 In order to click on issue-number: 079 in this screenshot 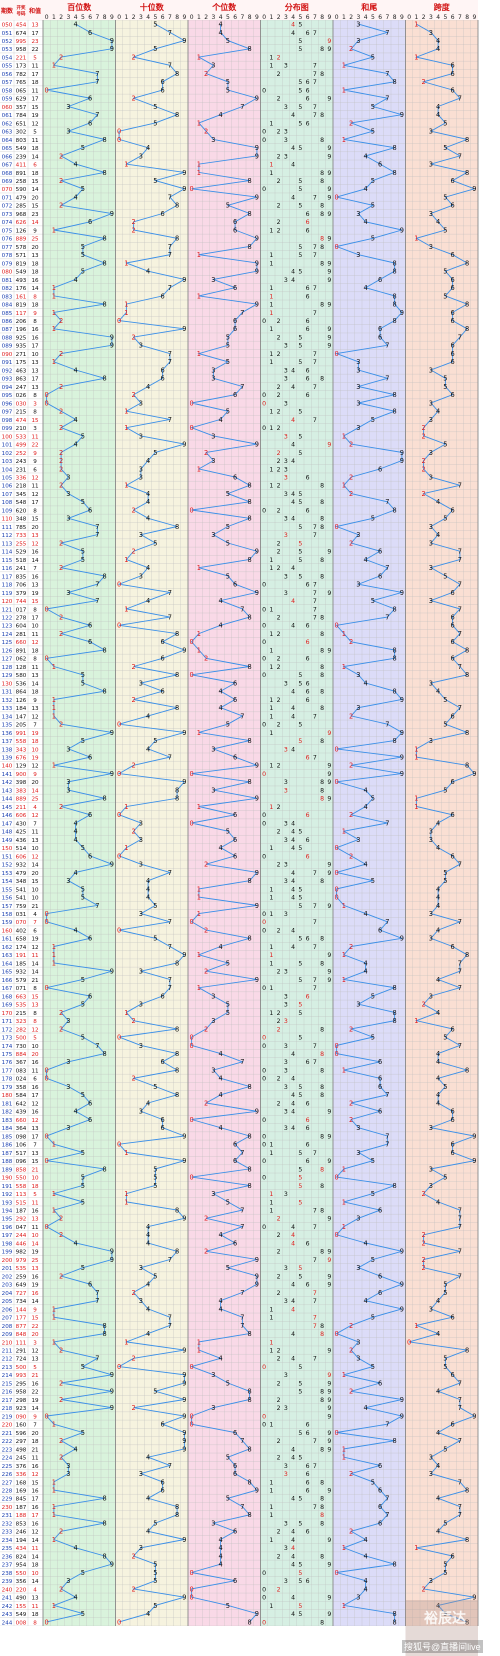, I will do `click(7, 264)`.